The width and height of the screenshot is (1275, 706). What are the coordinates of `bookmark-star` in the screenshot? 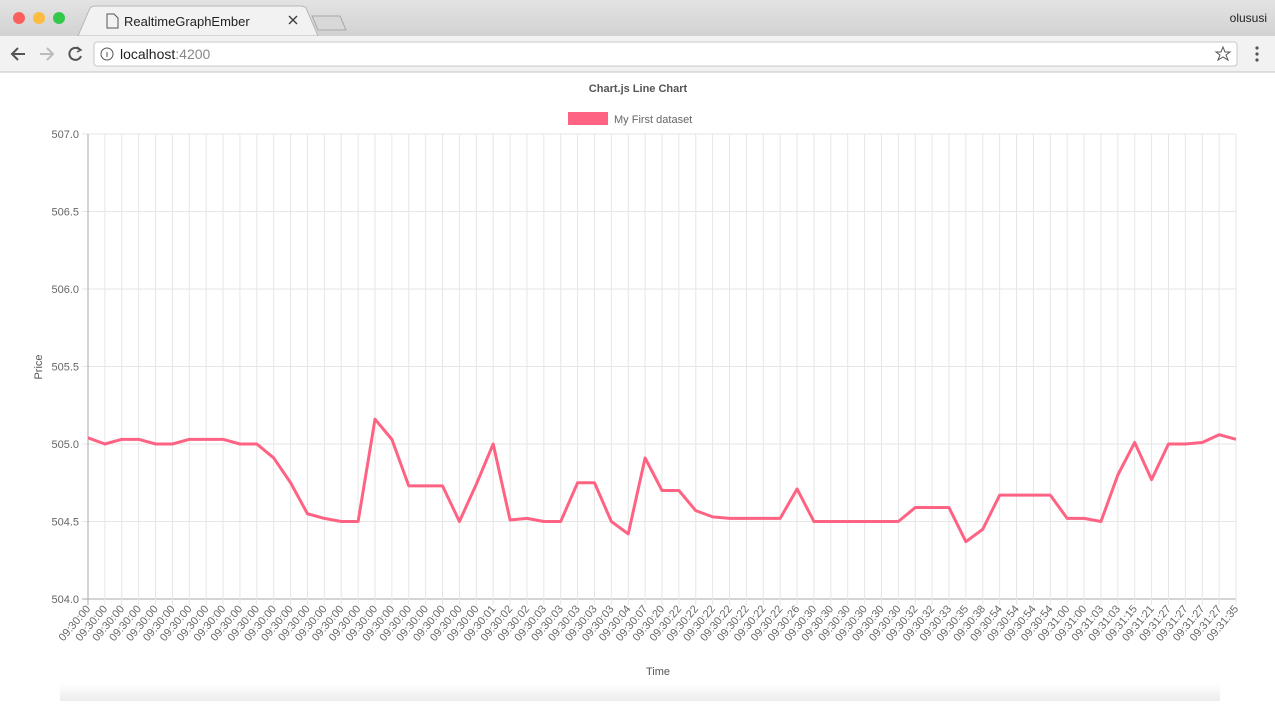 It's located at (1223, 53).